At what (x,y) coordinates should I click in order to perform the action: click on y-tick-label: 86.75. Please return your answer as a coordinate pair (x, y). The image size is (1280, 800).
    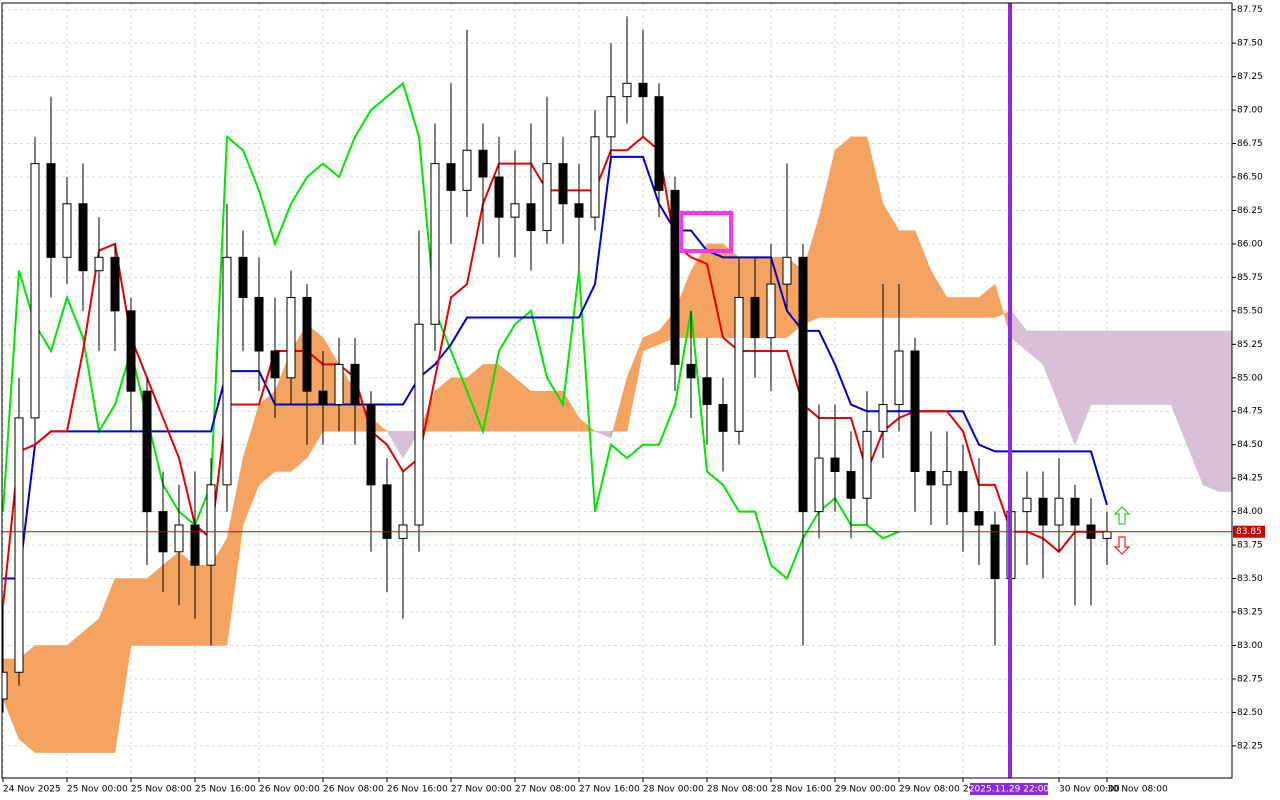
    Looking at the image, I should click on (1250, 144).